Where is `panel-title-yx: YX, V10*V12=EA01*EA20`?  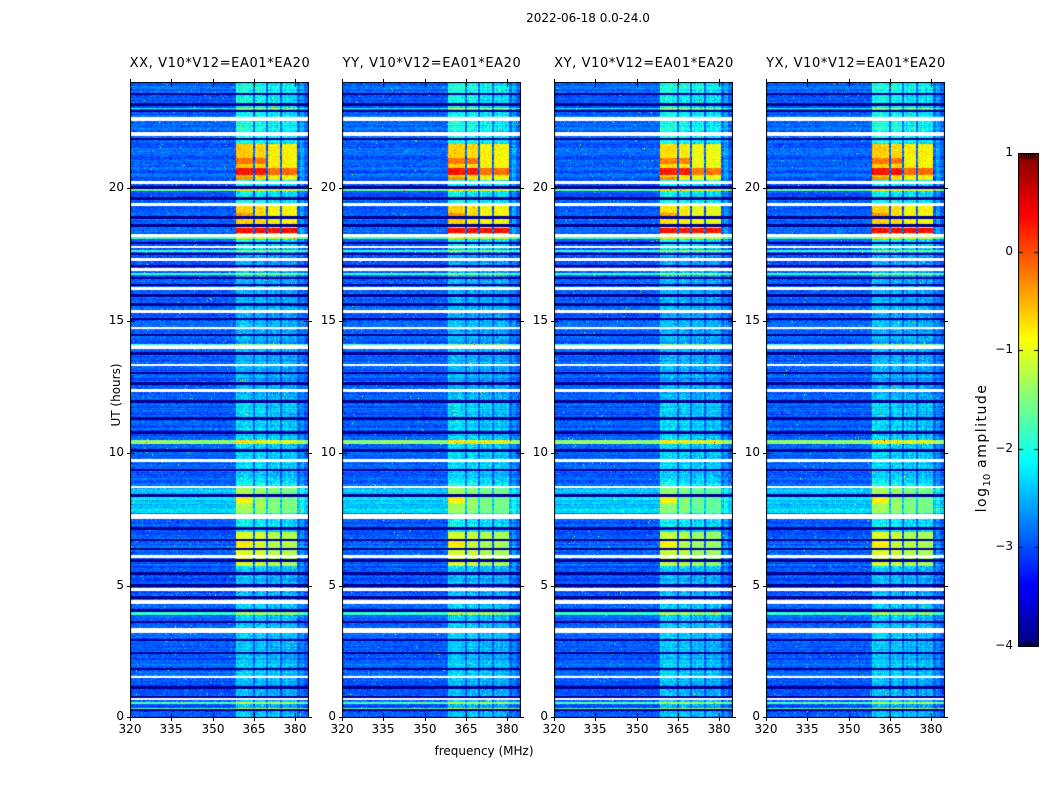 panel-title-yx: YX, V10*V12=EA01*EA20 is located at coordinates (856, 63).